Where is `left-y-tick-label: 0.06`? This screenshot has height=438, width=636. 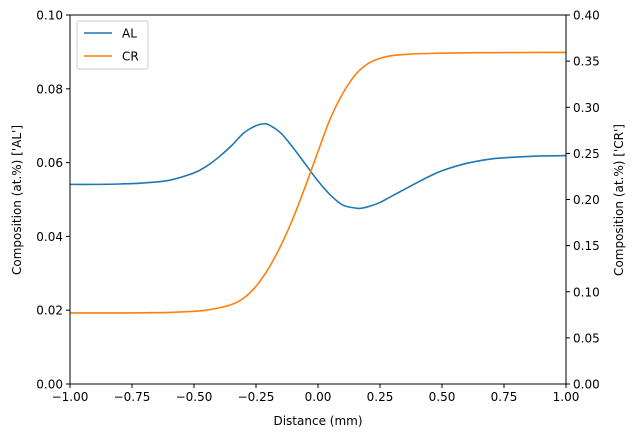 left-y-tick-label: 0.06 is located at coordinates (49, 163).